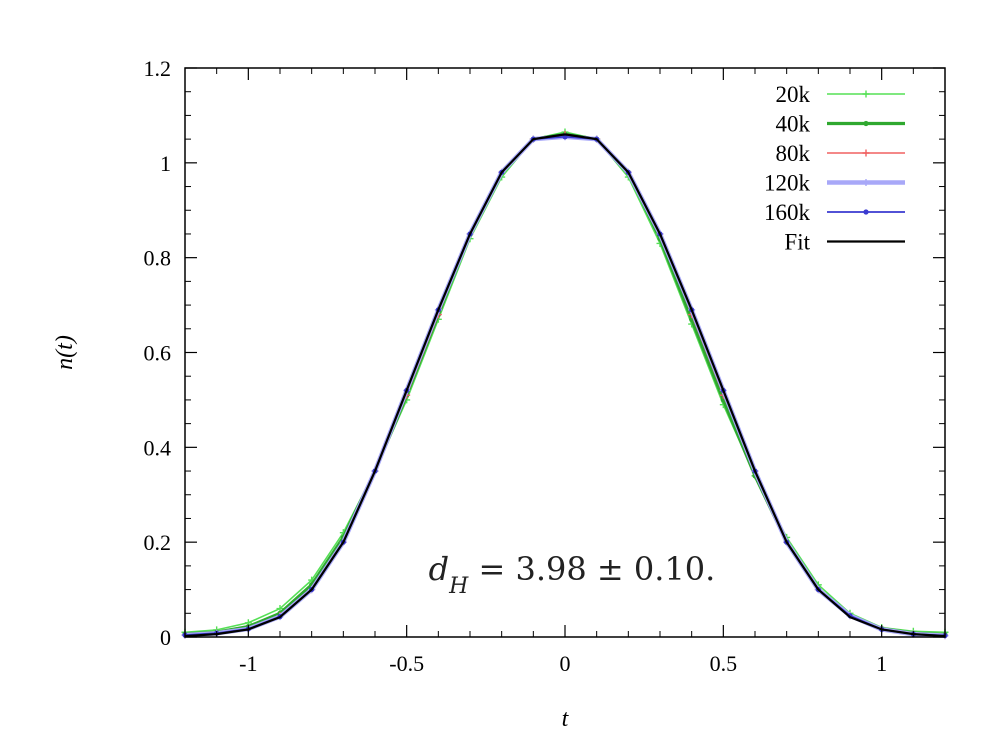  What do you see at coordinates (834, 183) in the screenshot?
I see `legend-entry-120k: 120k` at bounding box center [834, 183].